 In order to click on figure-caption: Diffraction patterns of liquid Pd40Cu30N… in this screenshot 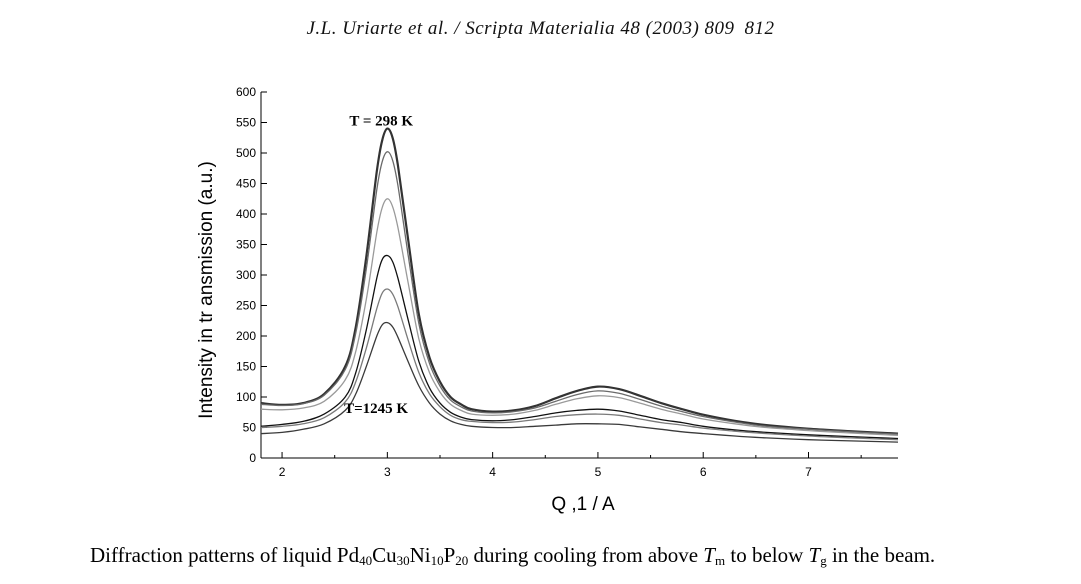, I will do `click(512, 555)`.